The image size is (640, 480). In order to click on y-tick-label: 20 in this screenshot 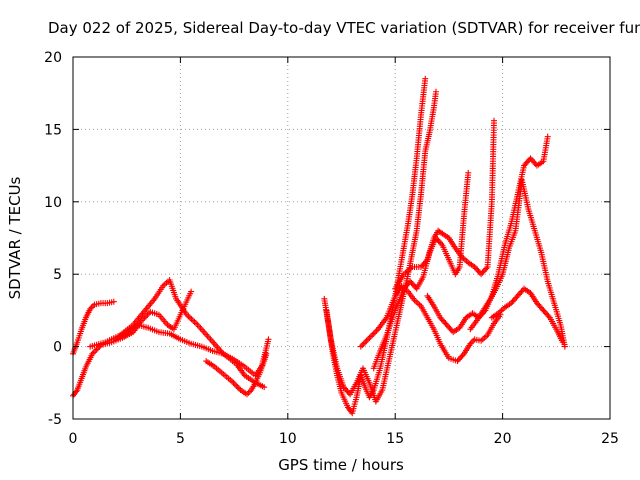, I will do `click(53, 58)`.